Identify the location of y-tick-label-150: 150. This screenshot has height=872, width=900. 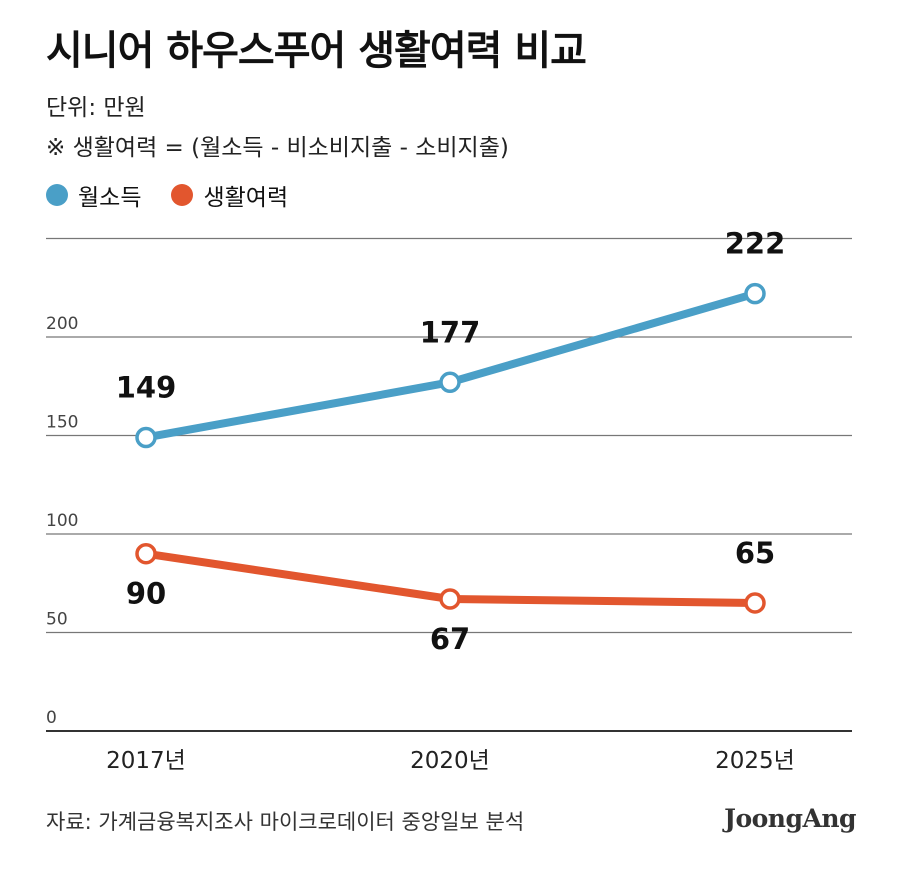
(62, 423).